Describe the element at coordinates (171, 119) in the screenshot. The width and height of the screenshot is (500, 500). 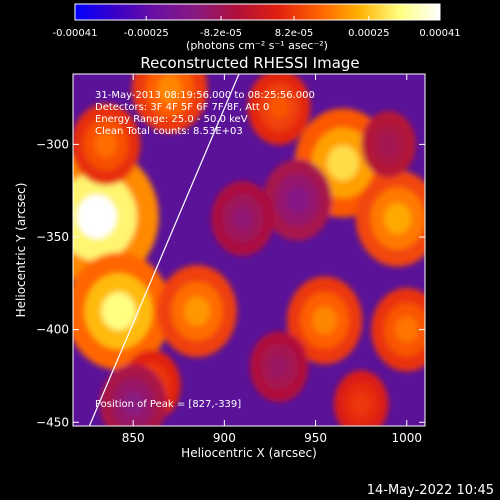
I see `annotation-energy-range: Energy Range: 25.0 - 50.0 keV` at that location.